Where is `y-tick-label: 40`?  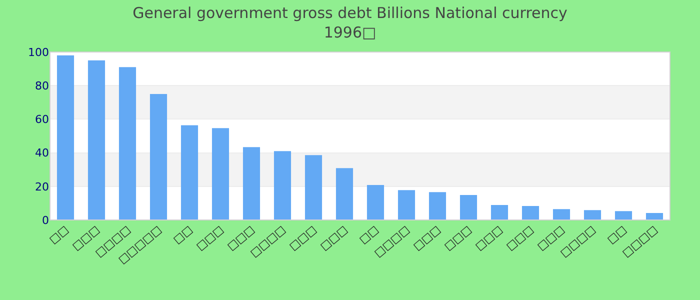
y-tick-label: 40 is located at coordinates (42, 153).